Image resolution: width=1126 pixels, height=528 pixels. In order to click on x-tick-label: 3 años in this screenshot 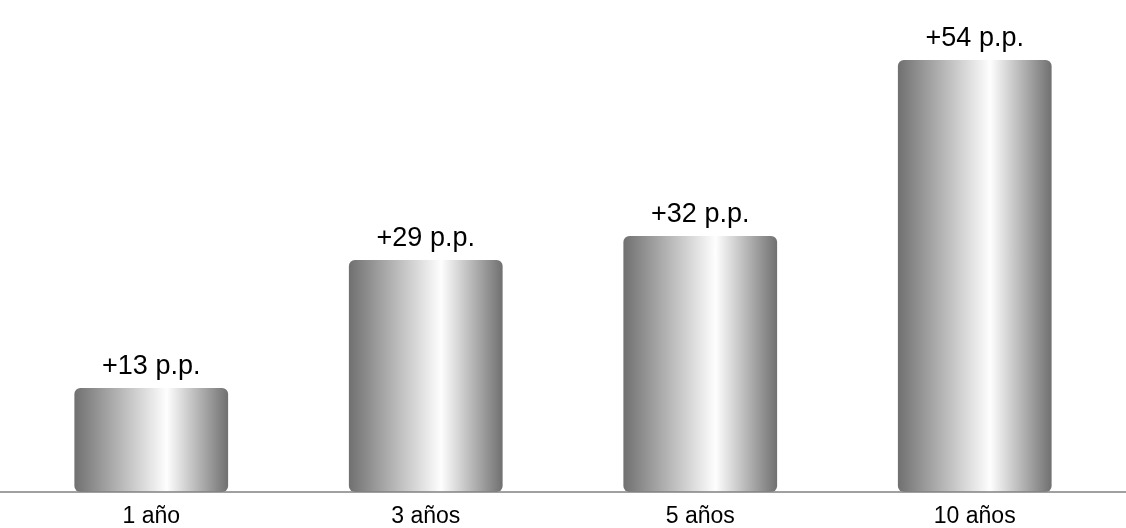, I will do `click(426, 515)`.